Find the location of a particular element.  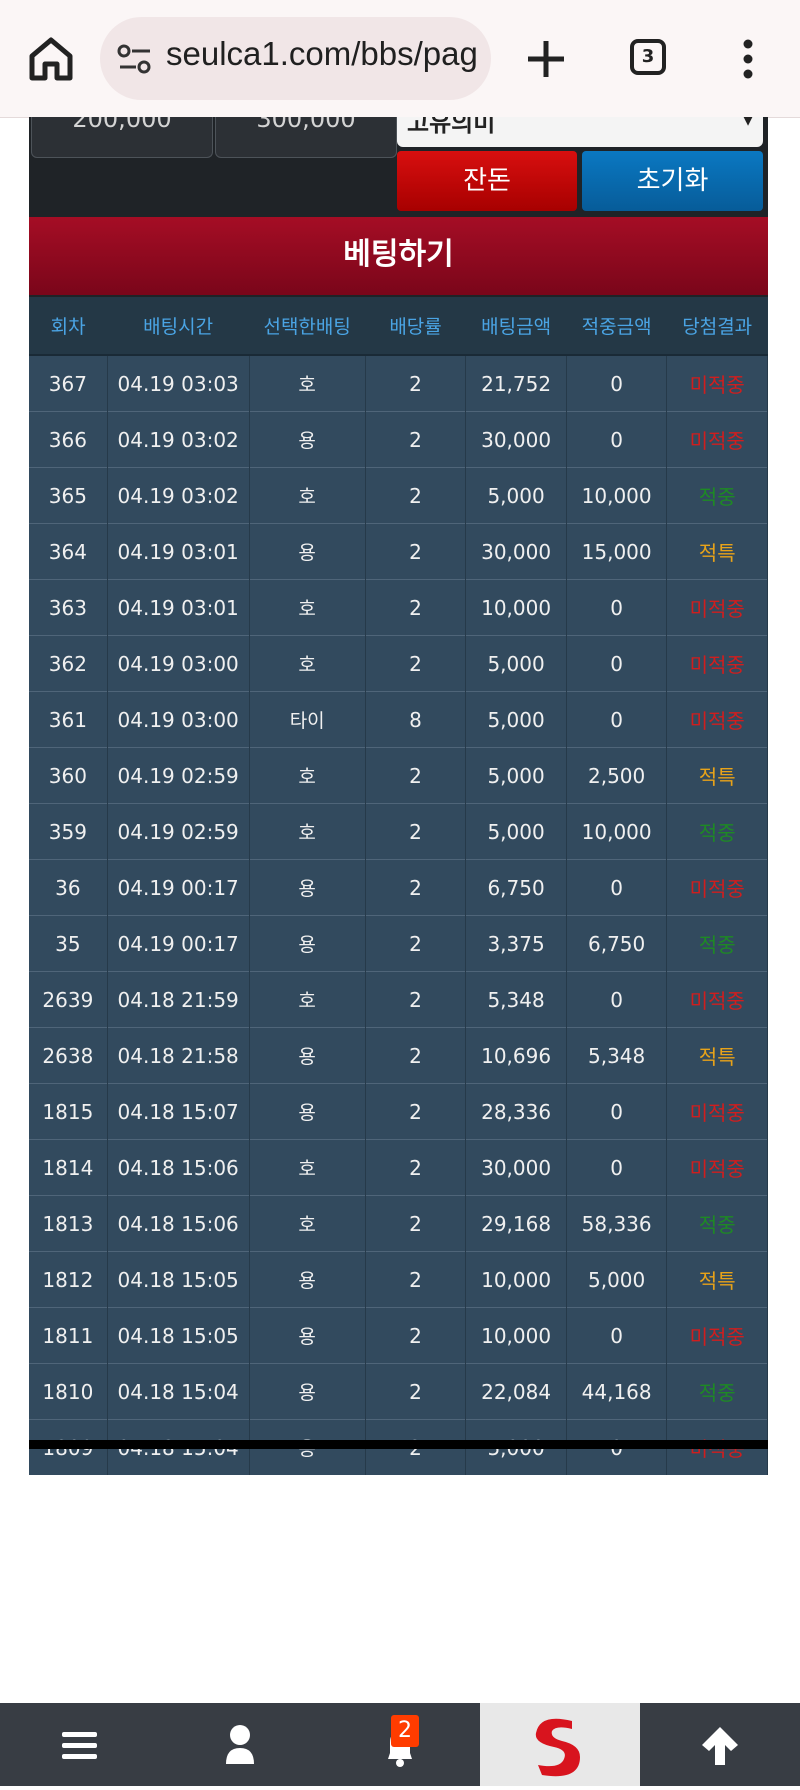

table-row: 366 04.19 03:02 용 2 30,000 0 미적중 is located at coordinates (398, 439).